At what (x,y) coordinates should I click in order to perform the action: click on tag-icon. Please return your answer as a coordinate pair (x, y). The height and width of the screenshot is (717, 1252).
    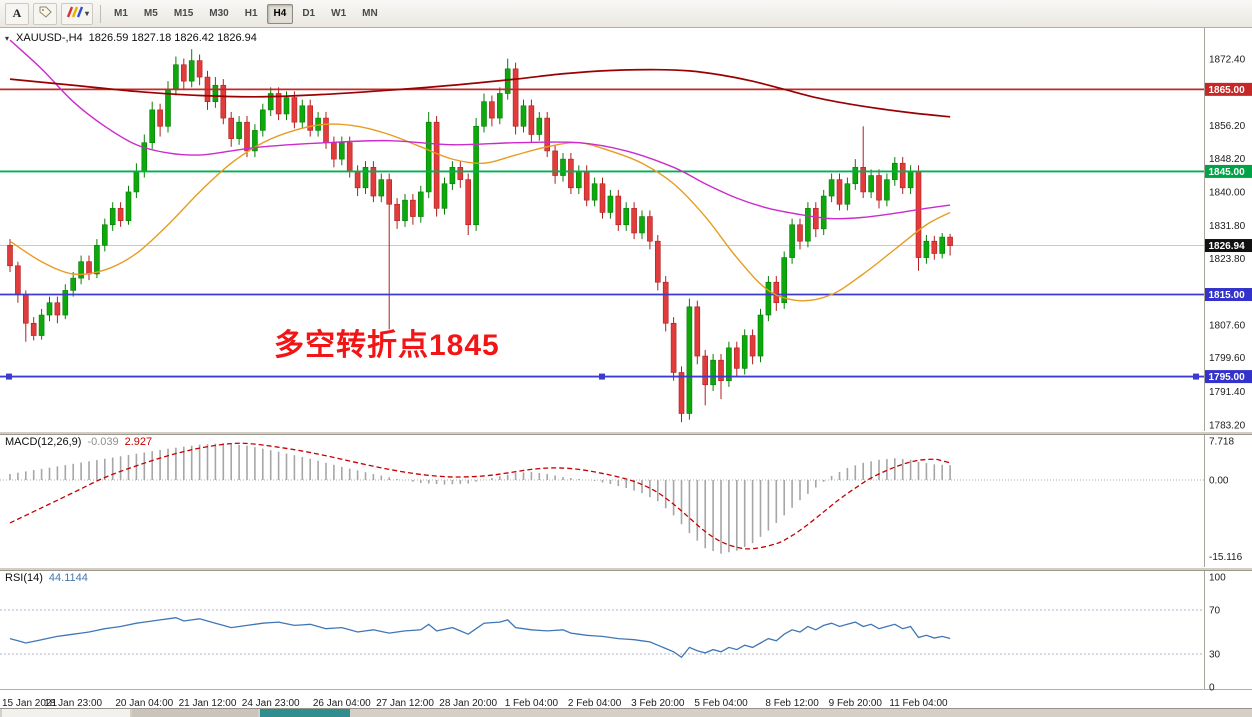
    Looking at the image, I should click on (45, 14).